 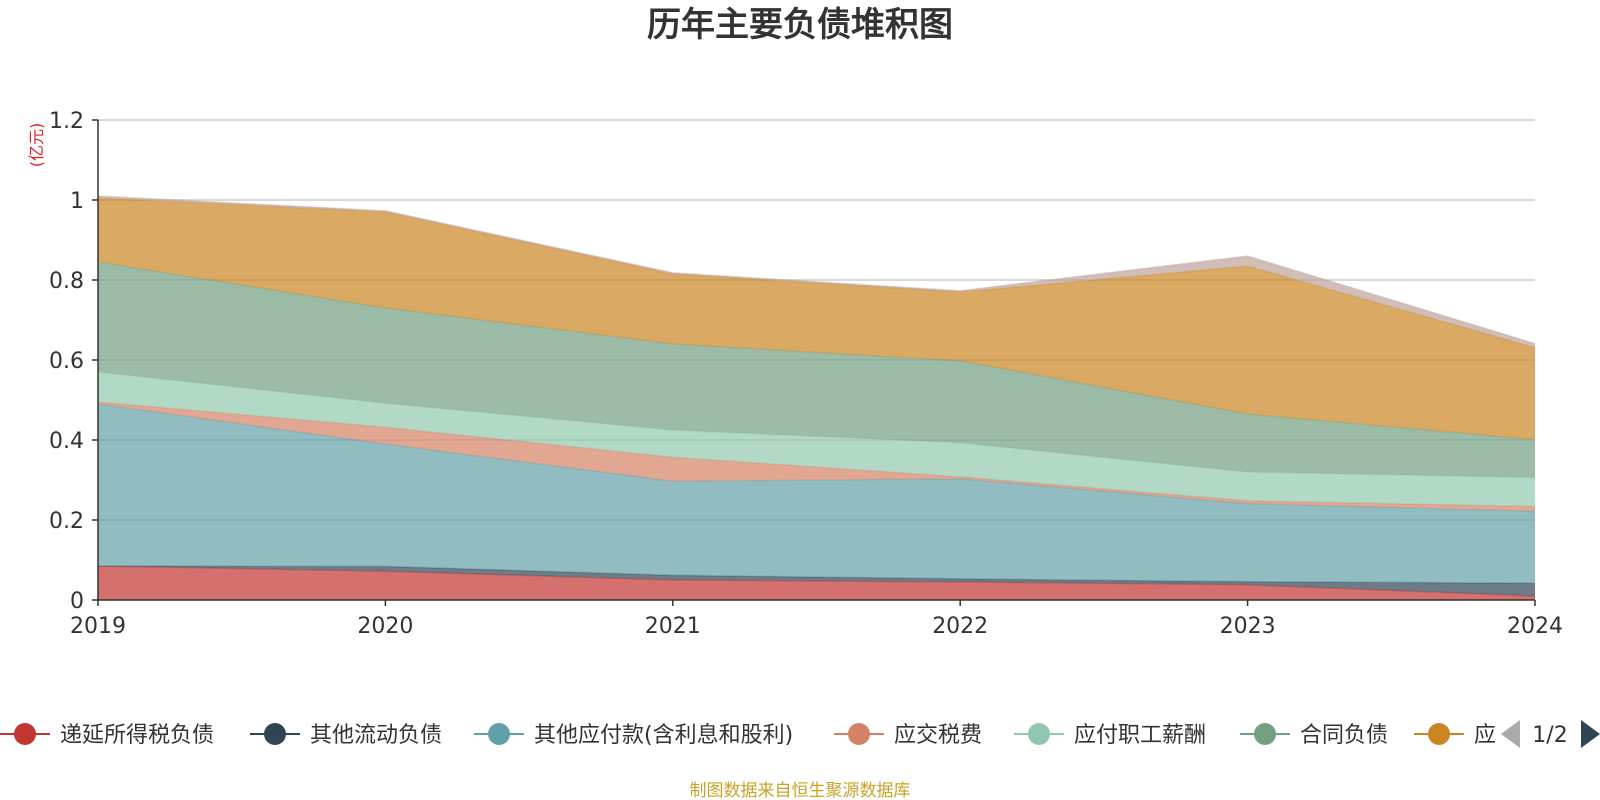 I want to click on y-tick-label: 0.2, so click(x=66, y=521).